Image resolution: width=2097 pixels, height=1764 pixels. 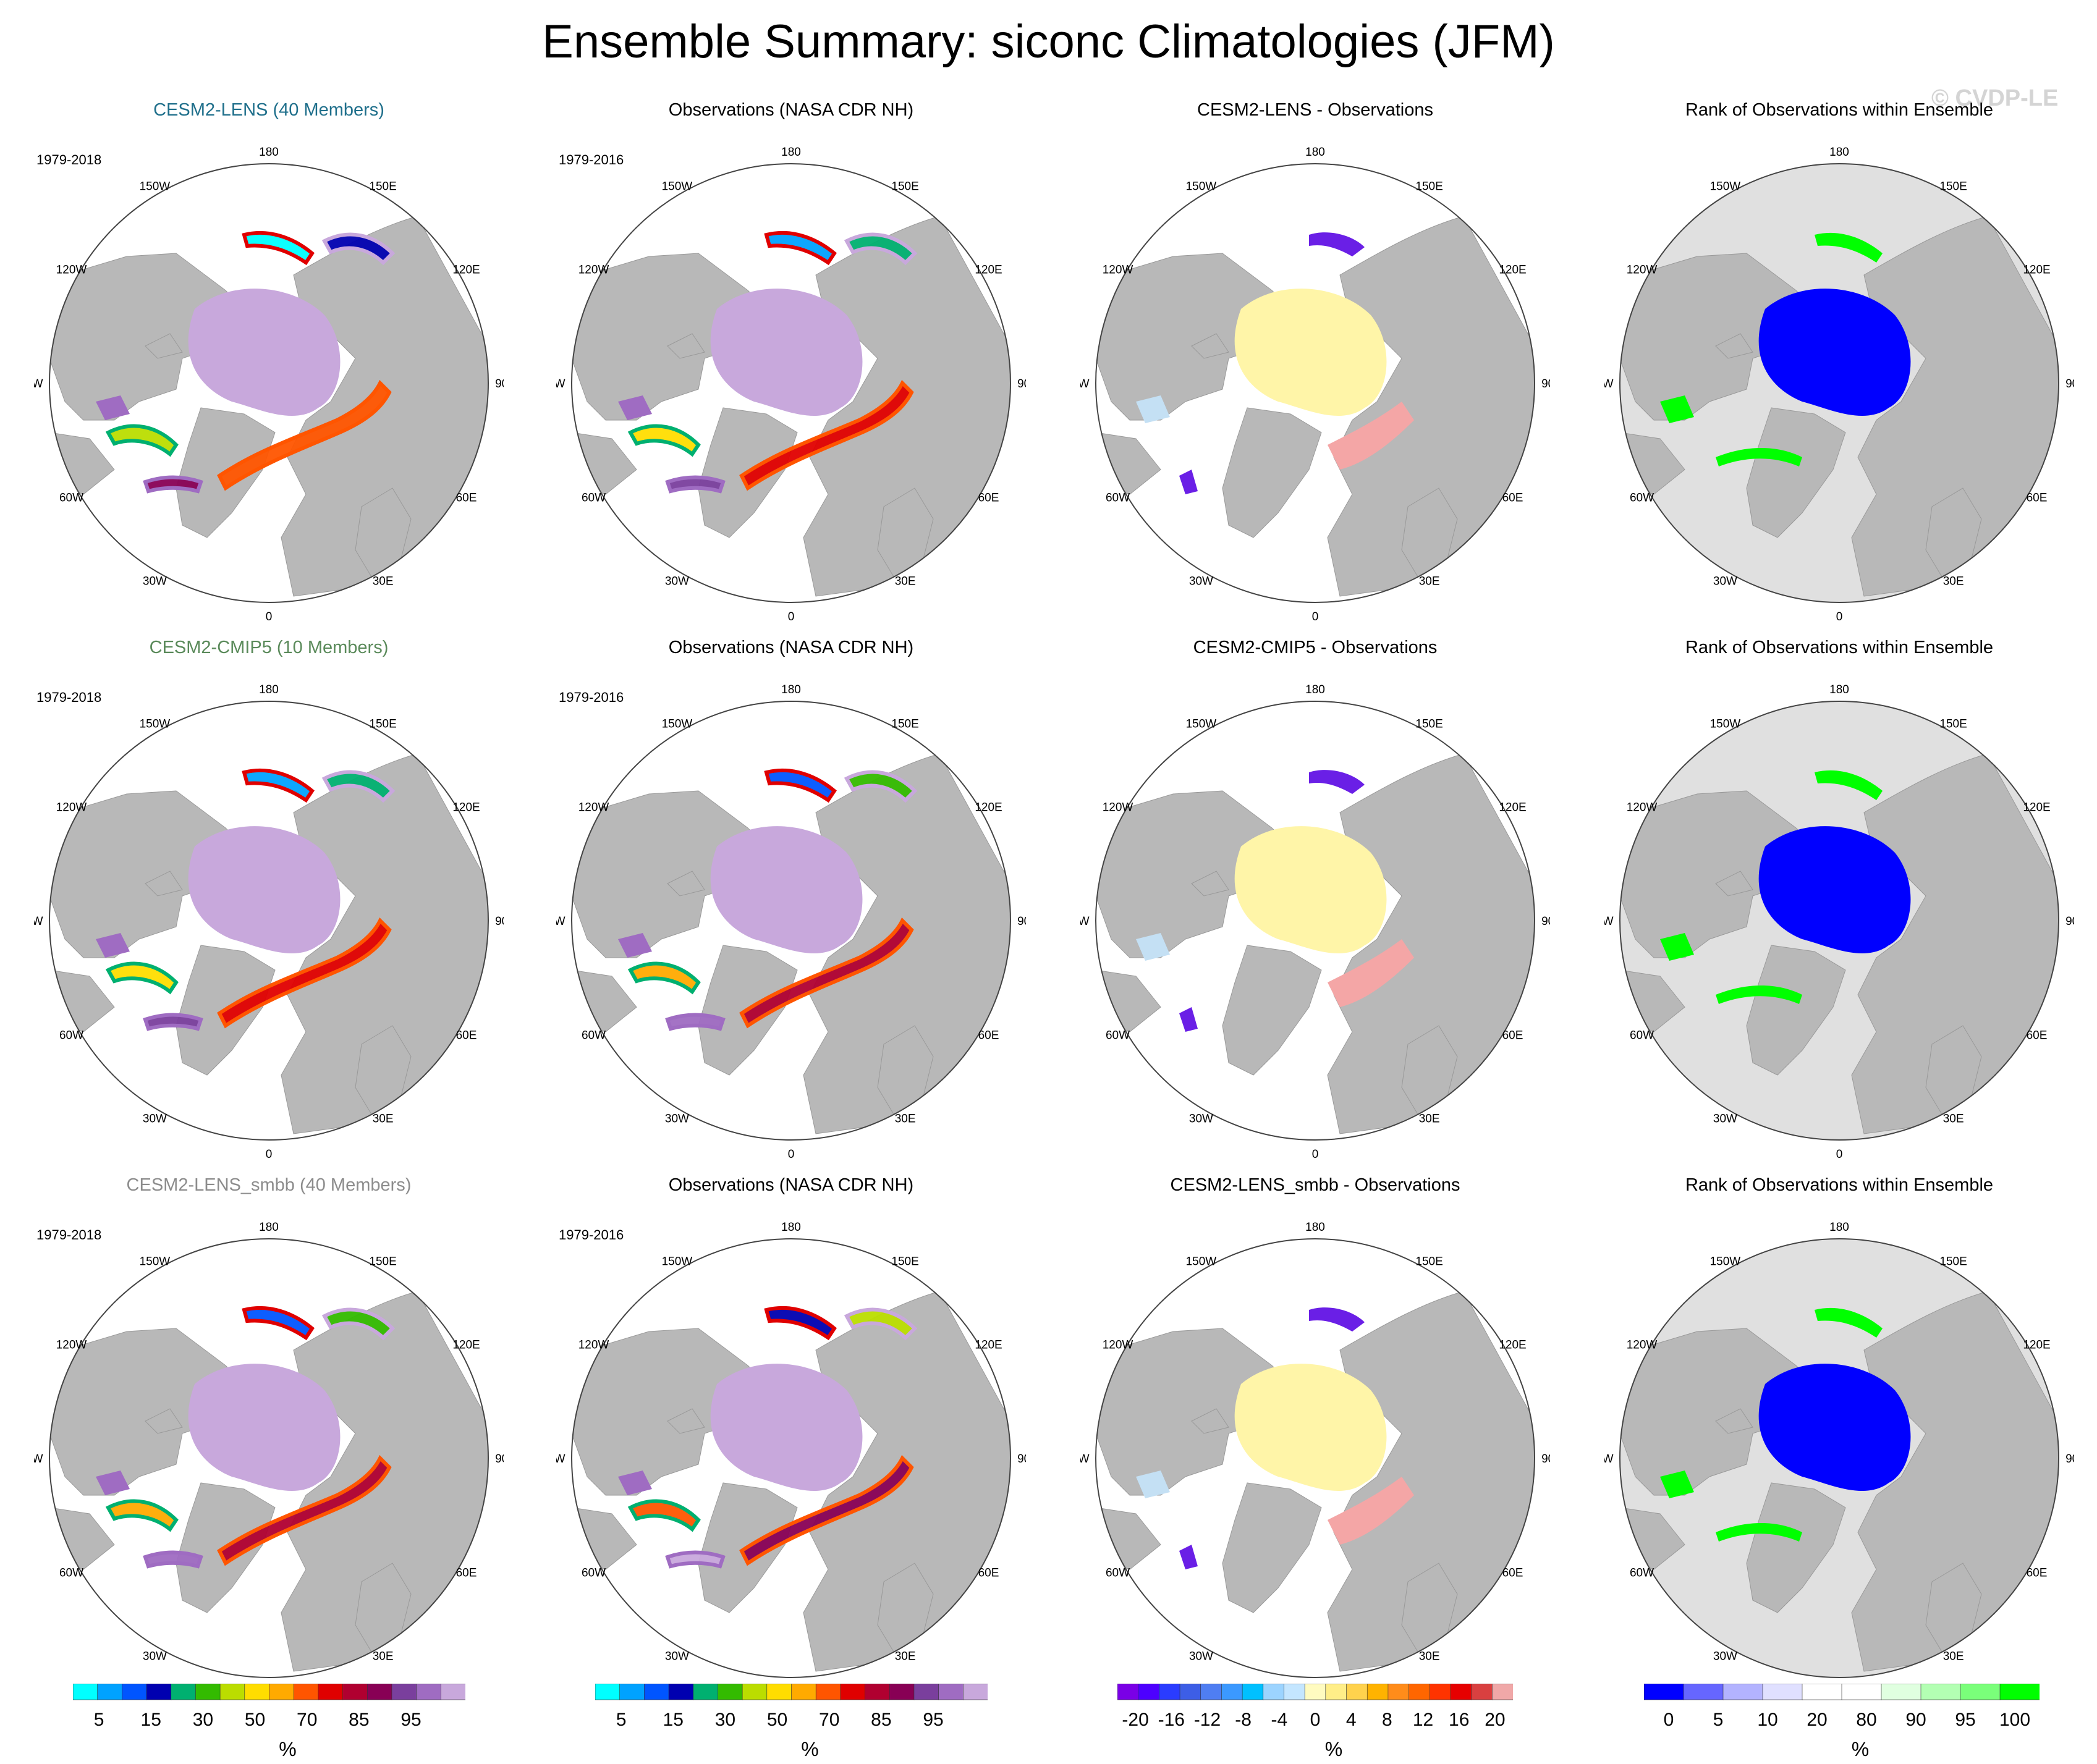 What do you see at coordinates (1834, 889) in the screenshot?
I see `rank-low-region` at bounding box center [1834, 889].